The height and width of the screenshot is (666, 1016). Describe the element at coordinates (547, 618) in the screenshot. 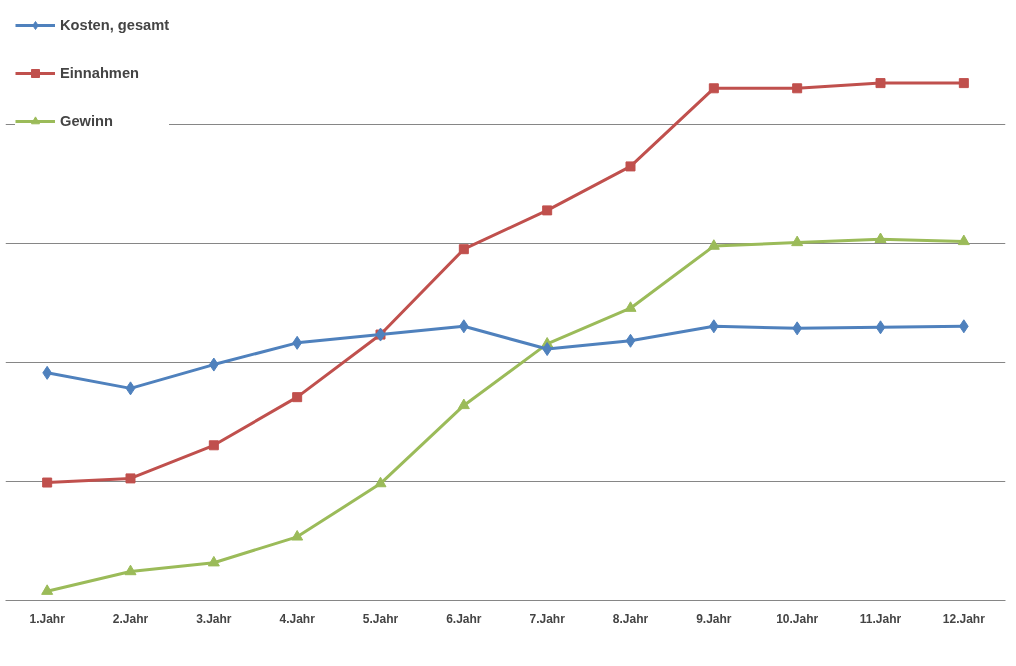

I see `x-tick-label: 7.Jahr` at that location.